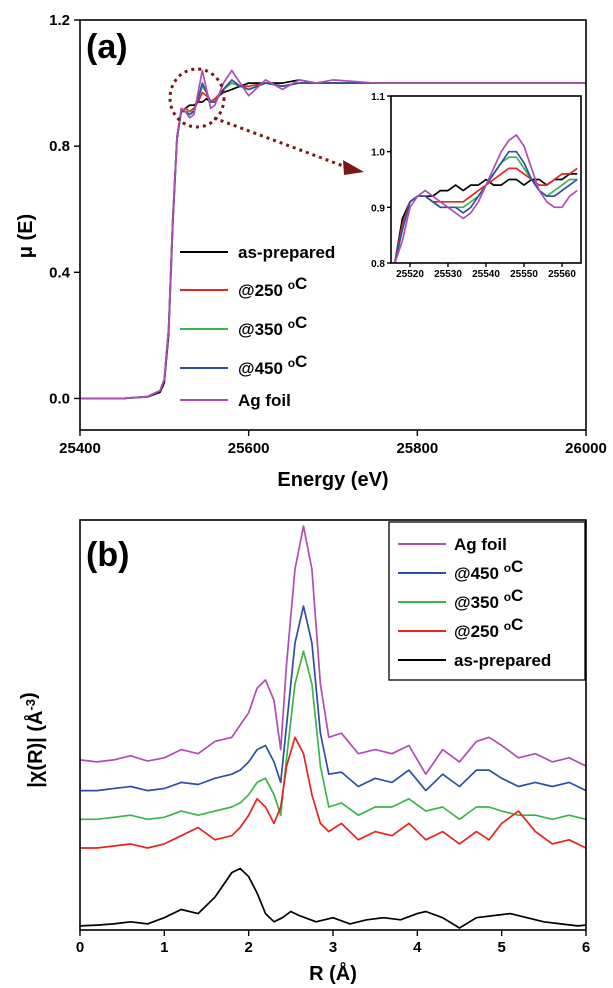 This screenshot has width=613, height=988. Describe the element at coordinates (586, 448) in the screenshot. I see `x-tick-label: 26000` at that location.